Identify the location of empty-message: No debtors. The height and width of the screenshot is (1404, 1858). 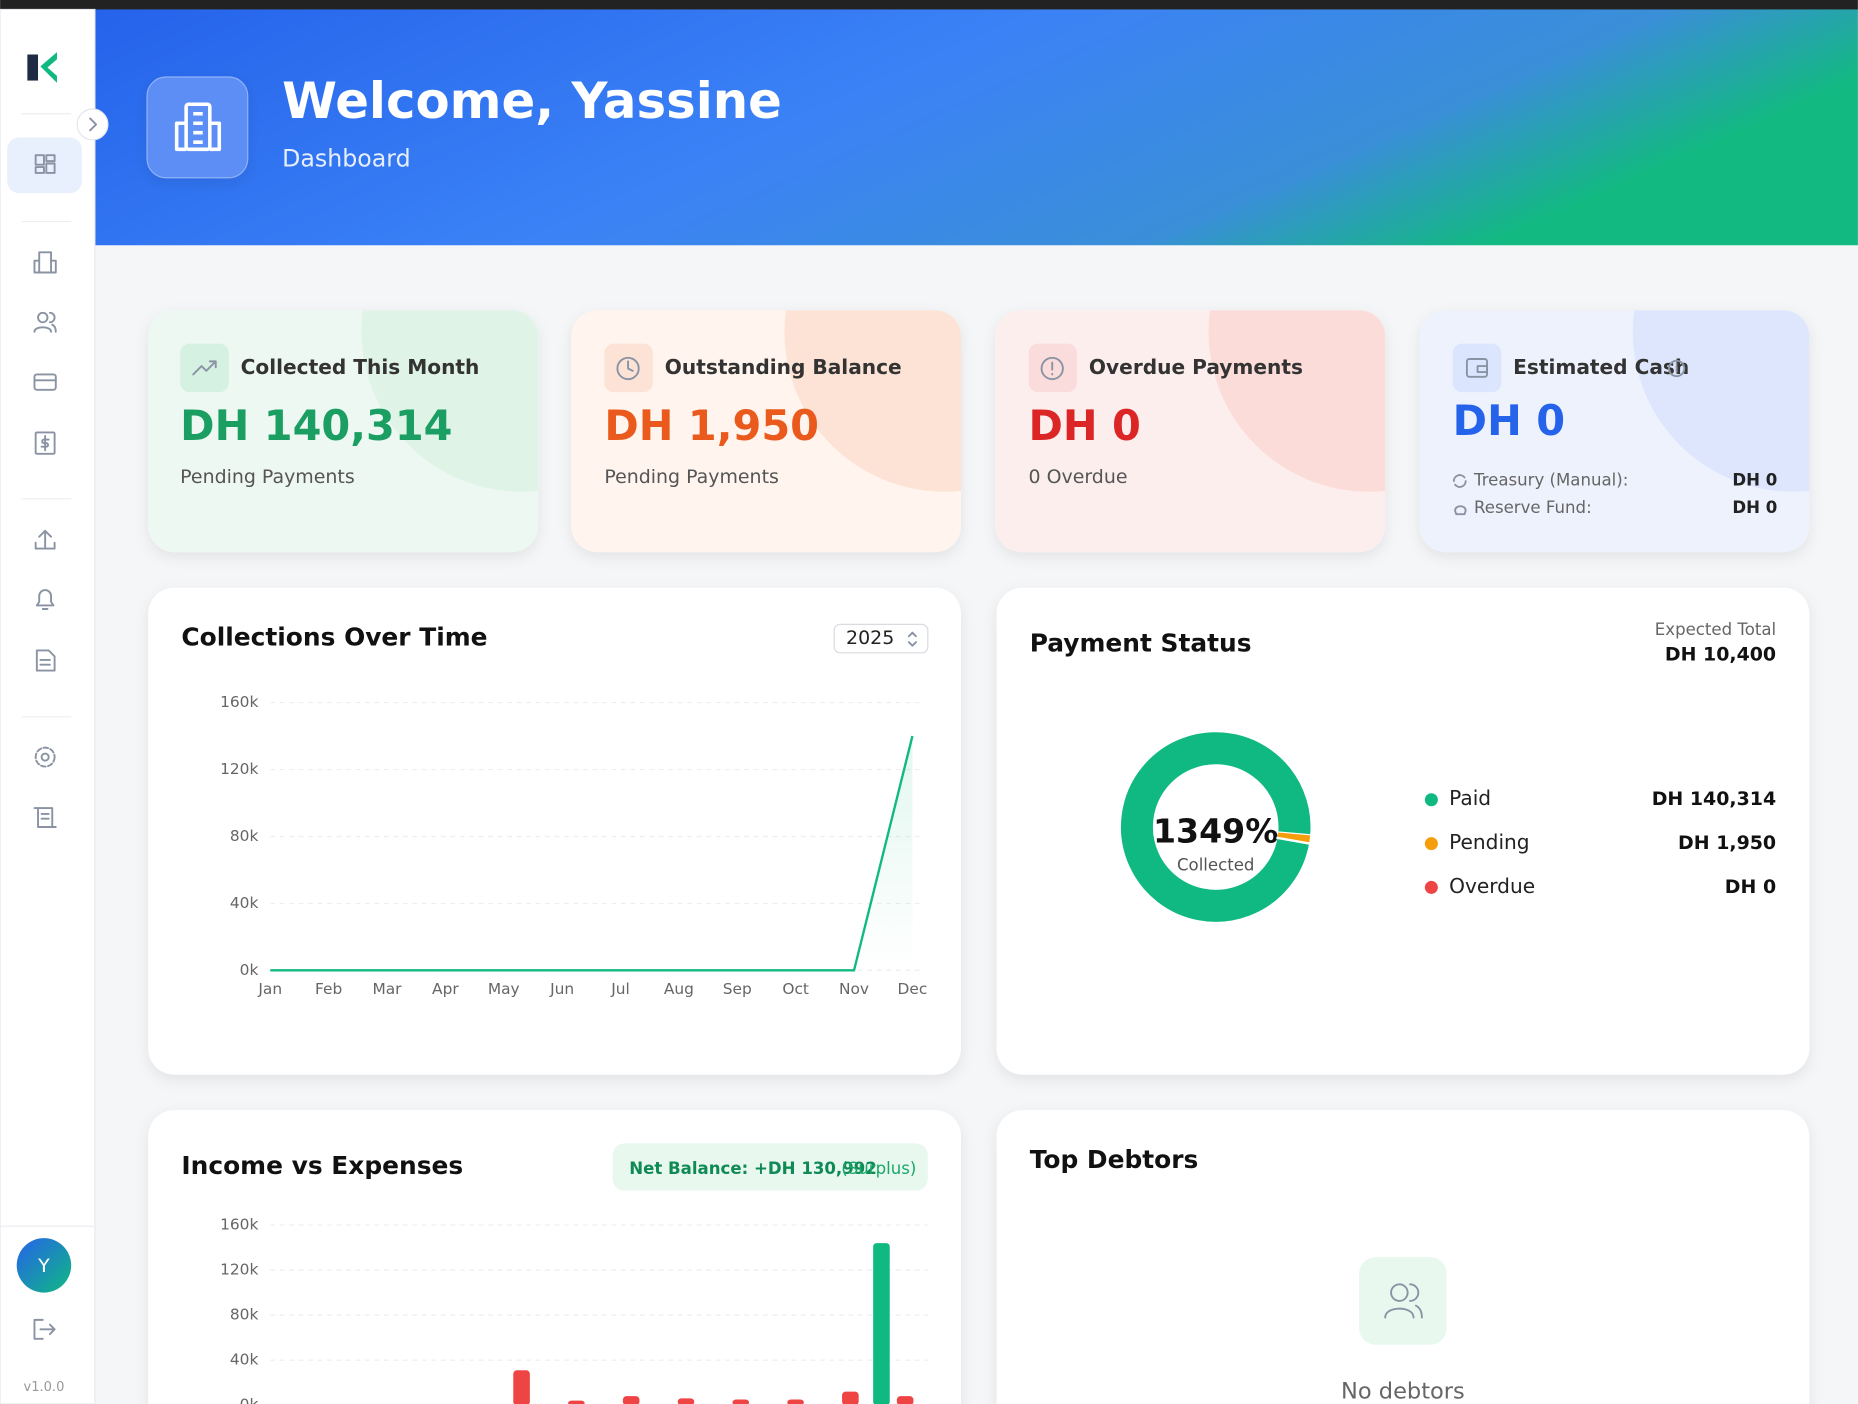
(1403, 1391).